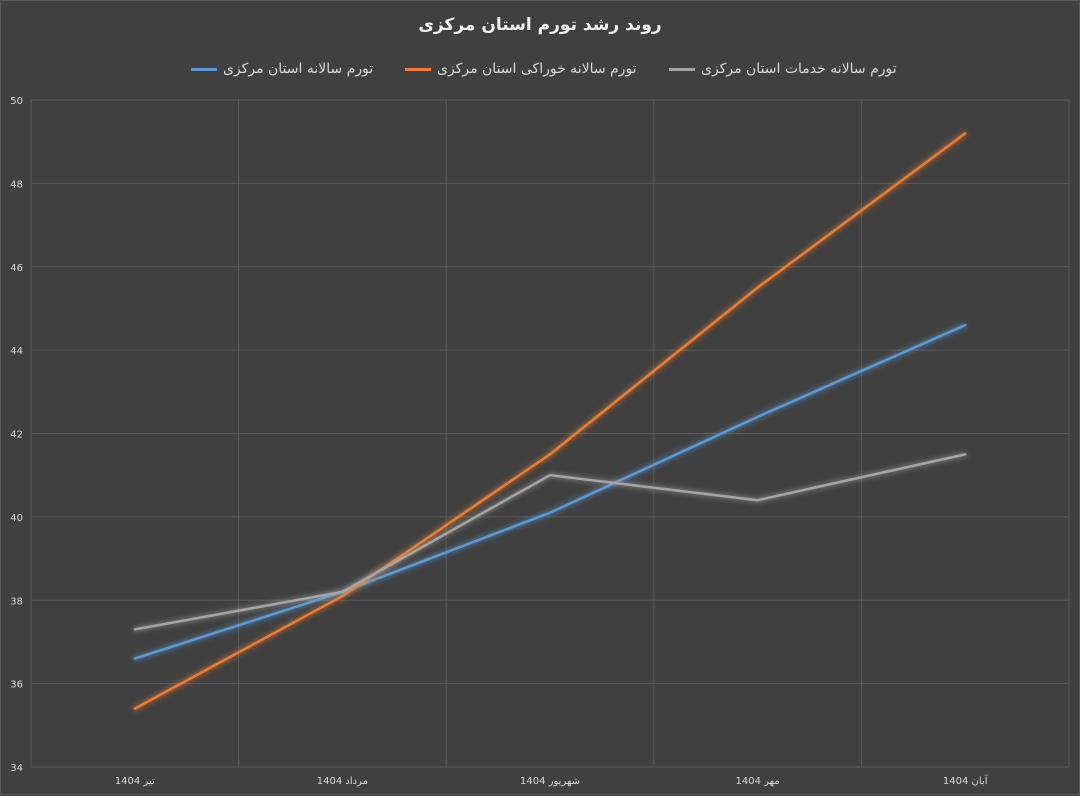 The width and height of the screenshot is (1080, 796). What do you see at coordinates (682, 69) in the screenshot?
I see `legend-swatch-gray` at bounding box center [682, 69].